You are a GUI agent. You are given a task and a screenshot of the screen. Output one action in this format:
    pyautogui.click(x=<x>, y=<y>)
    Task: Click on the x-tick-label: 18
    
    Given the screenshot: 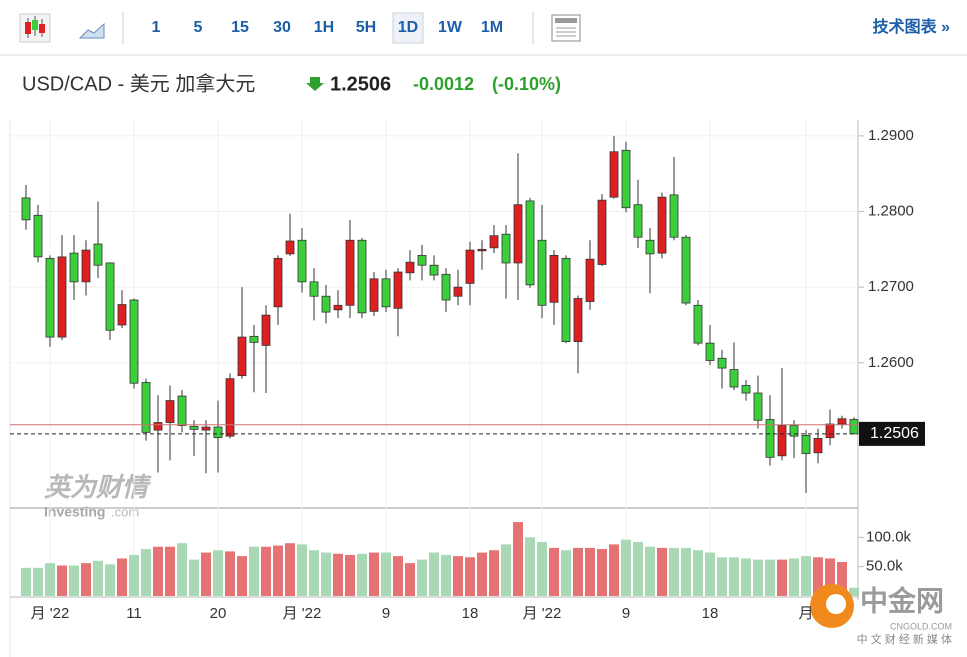 What is the action you would take?
    pyautogui.click(x=470, y=613)
    